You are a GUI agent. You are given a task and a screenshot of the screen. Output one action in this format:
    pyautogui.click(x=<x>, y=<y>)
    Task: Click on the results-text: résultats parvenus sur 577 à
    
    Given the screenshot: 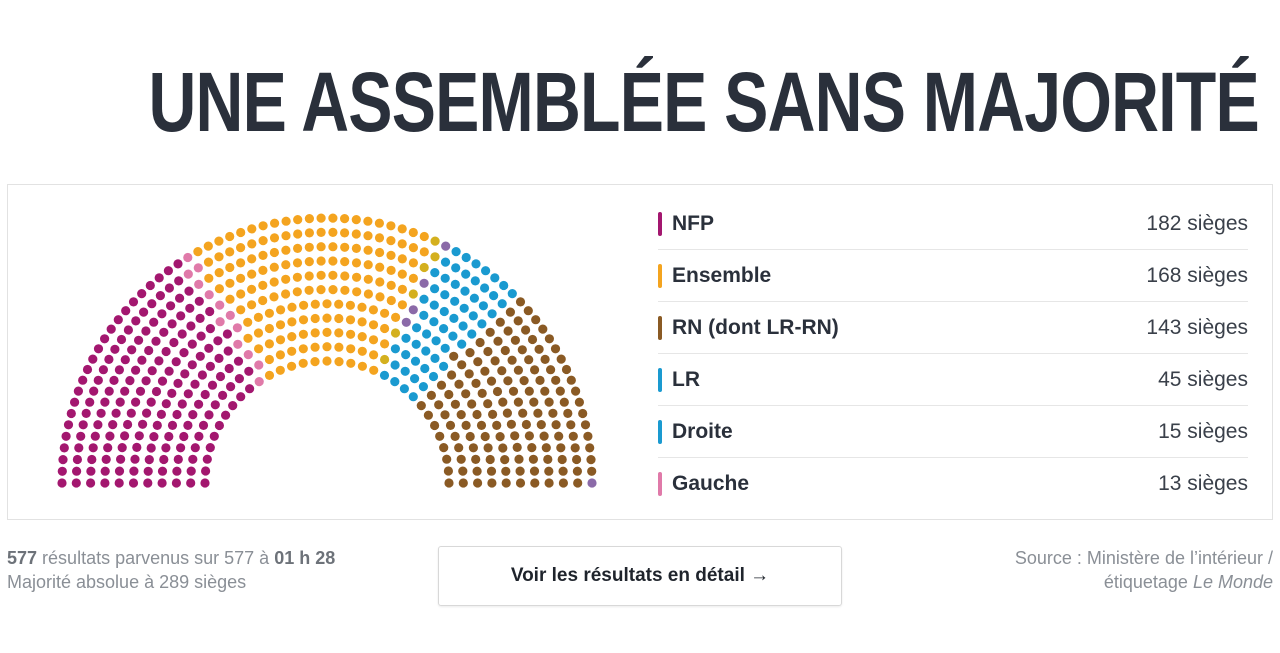 What is the action you would take?
    pyautogui.click(x=156, y=558)
    